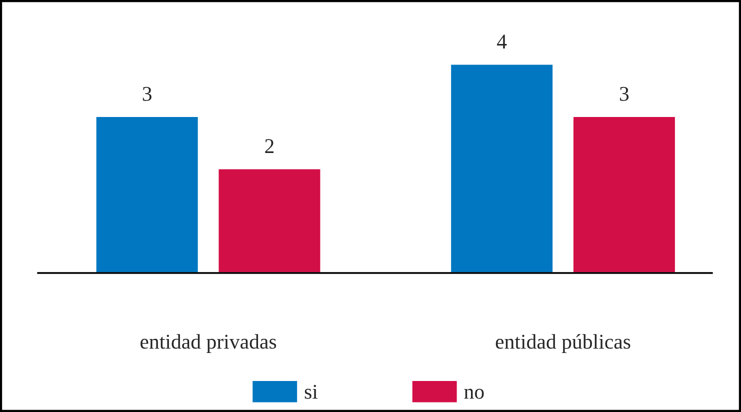 This screenshot has height=412, width=741. What do you see at coordinates (269, 146) in the screenshot?
I see `data-label: 2` at bounding box center [269, 146].